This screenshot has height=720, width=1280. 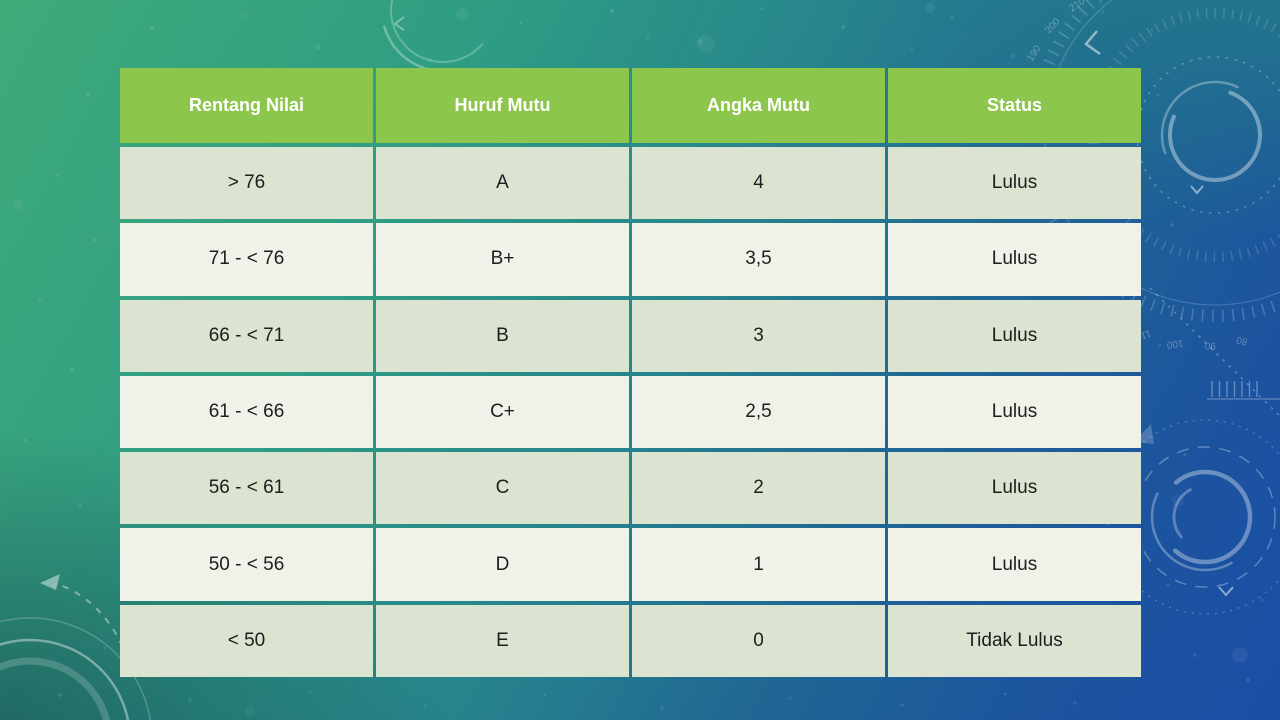 I want to click on table-cell: 1, so click(x=758, y=564).